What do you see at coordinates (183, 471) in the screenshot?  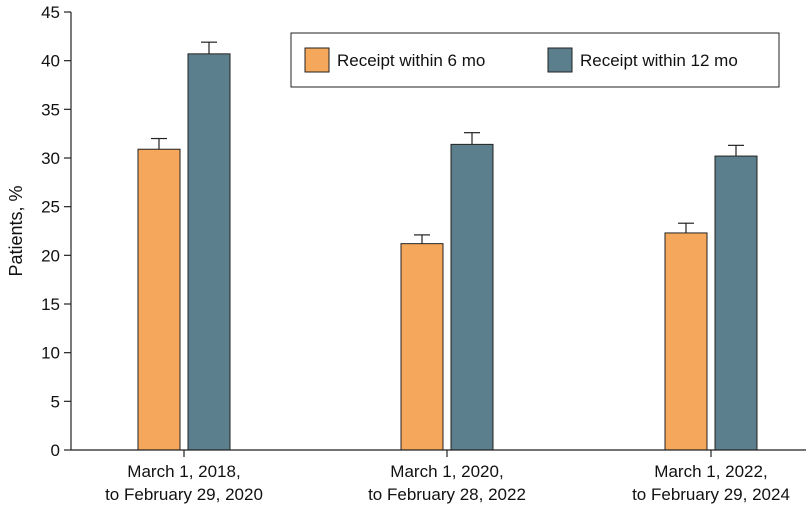 I see `x-tick-label: March 1, 2018,` at bounding box center [183, 471].